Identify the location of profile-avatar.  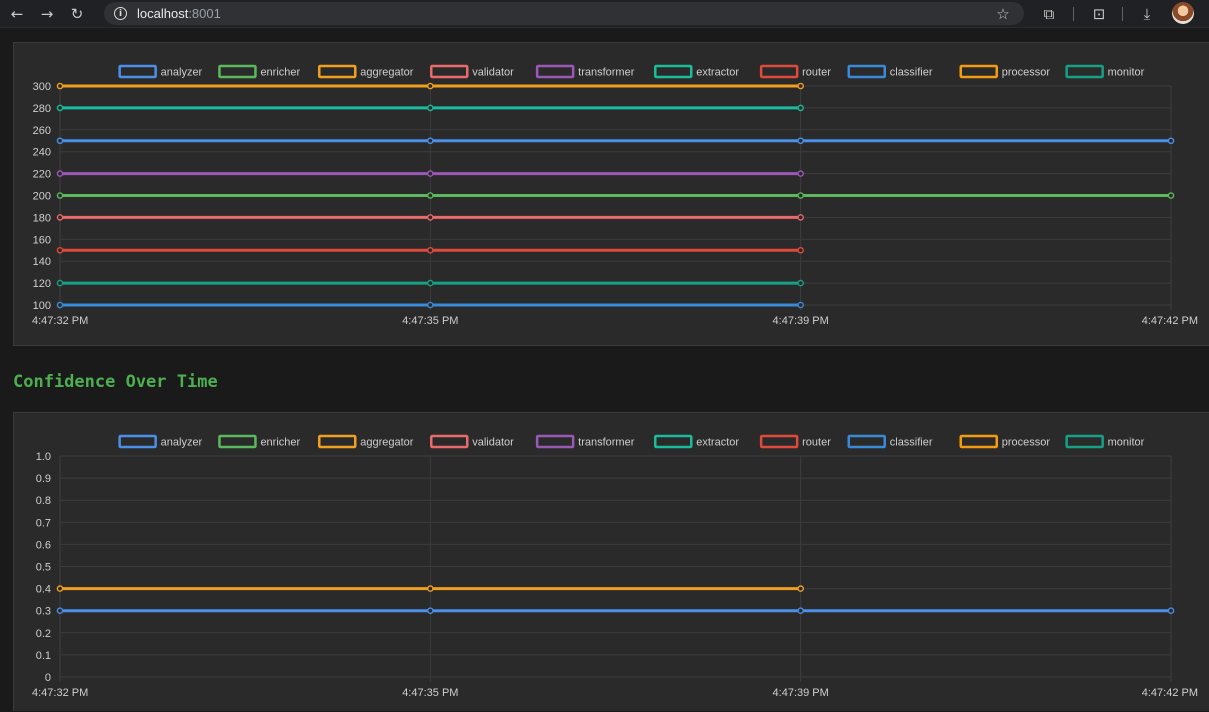
(1183, 13).